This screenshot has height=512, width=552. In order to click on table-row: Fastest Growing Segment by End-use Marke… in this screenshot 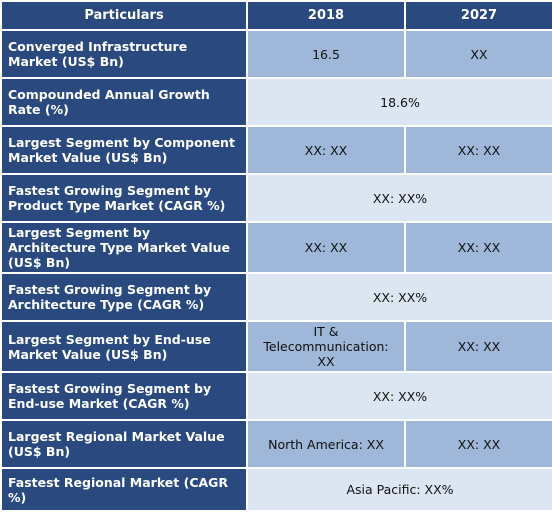, I will do `click(276, 396)`.